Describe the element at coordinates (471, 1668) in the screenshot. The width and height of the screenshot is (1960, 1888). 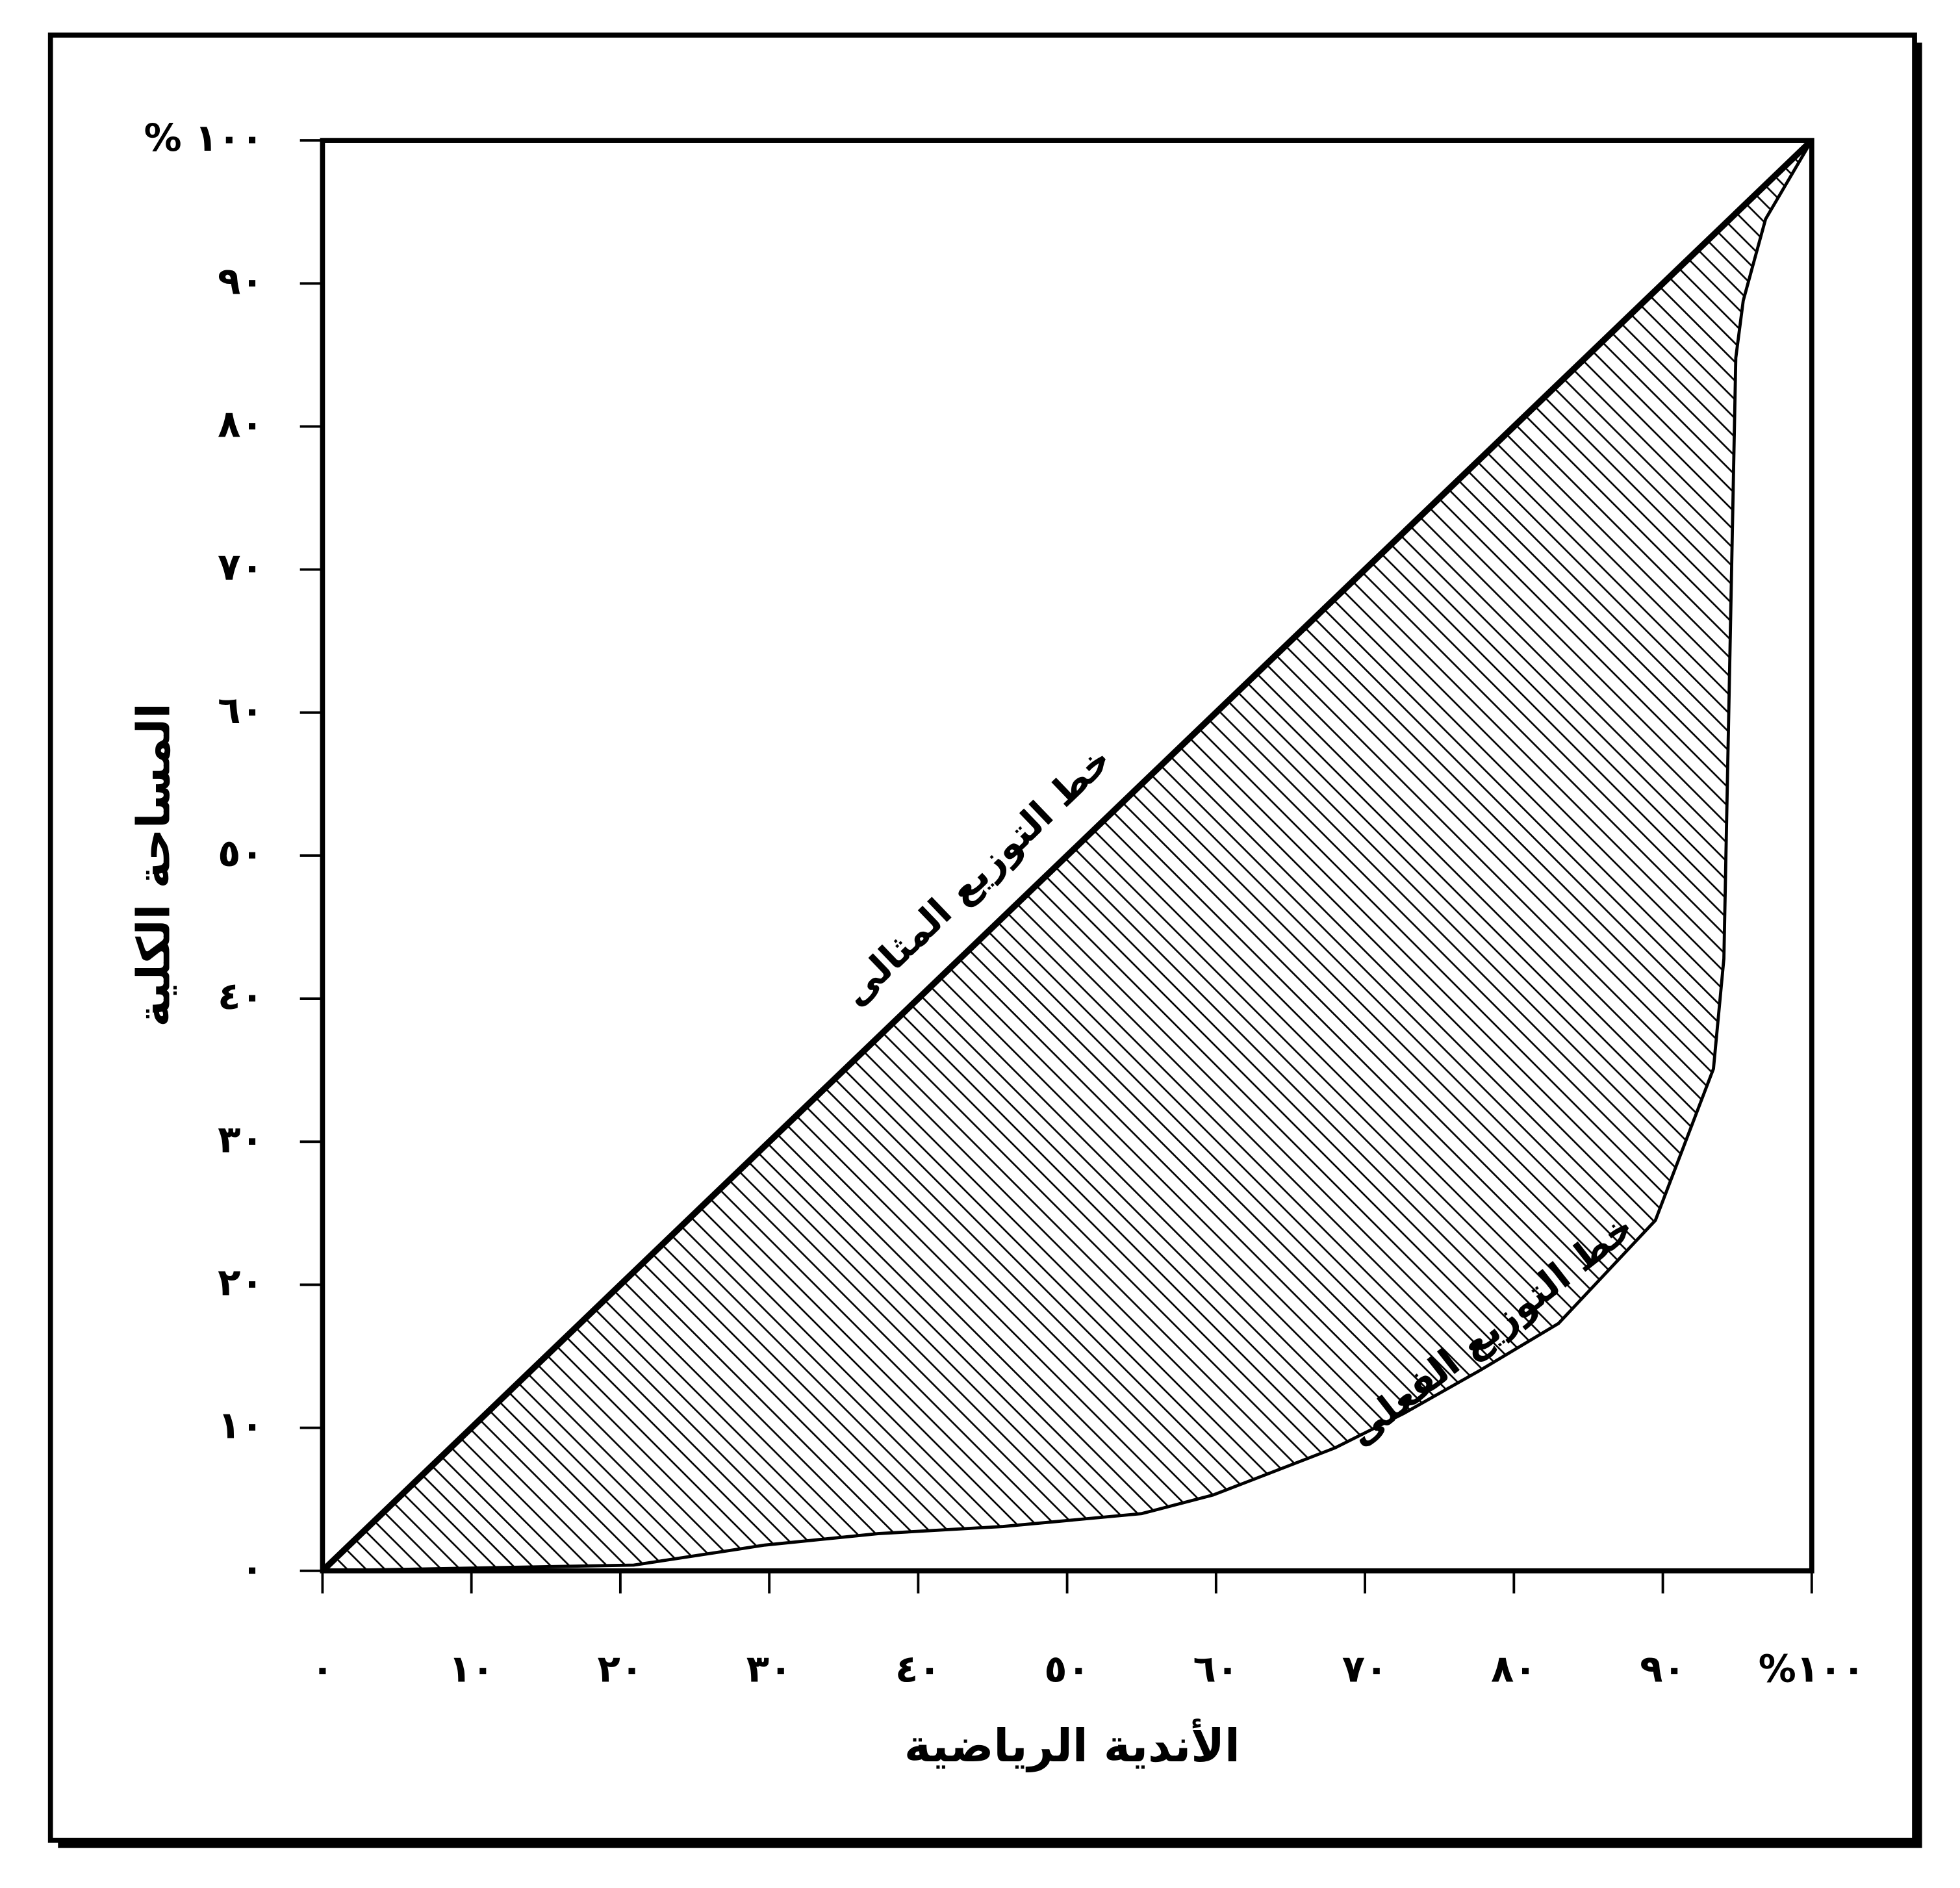
I see `x-tick-label: ١٠` at that location.